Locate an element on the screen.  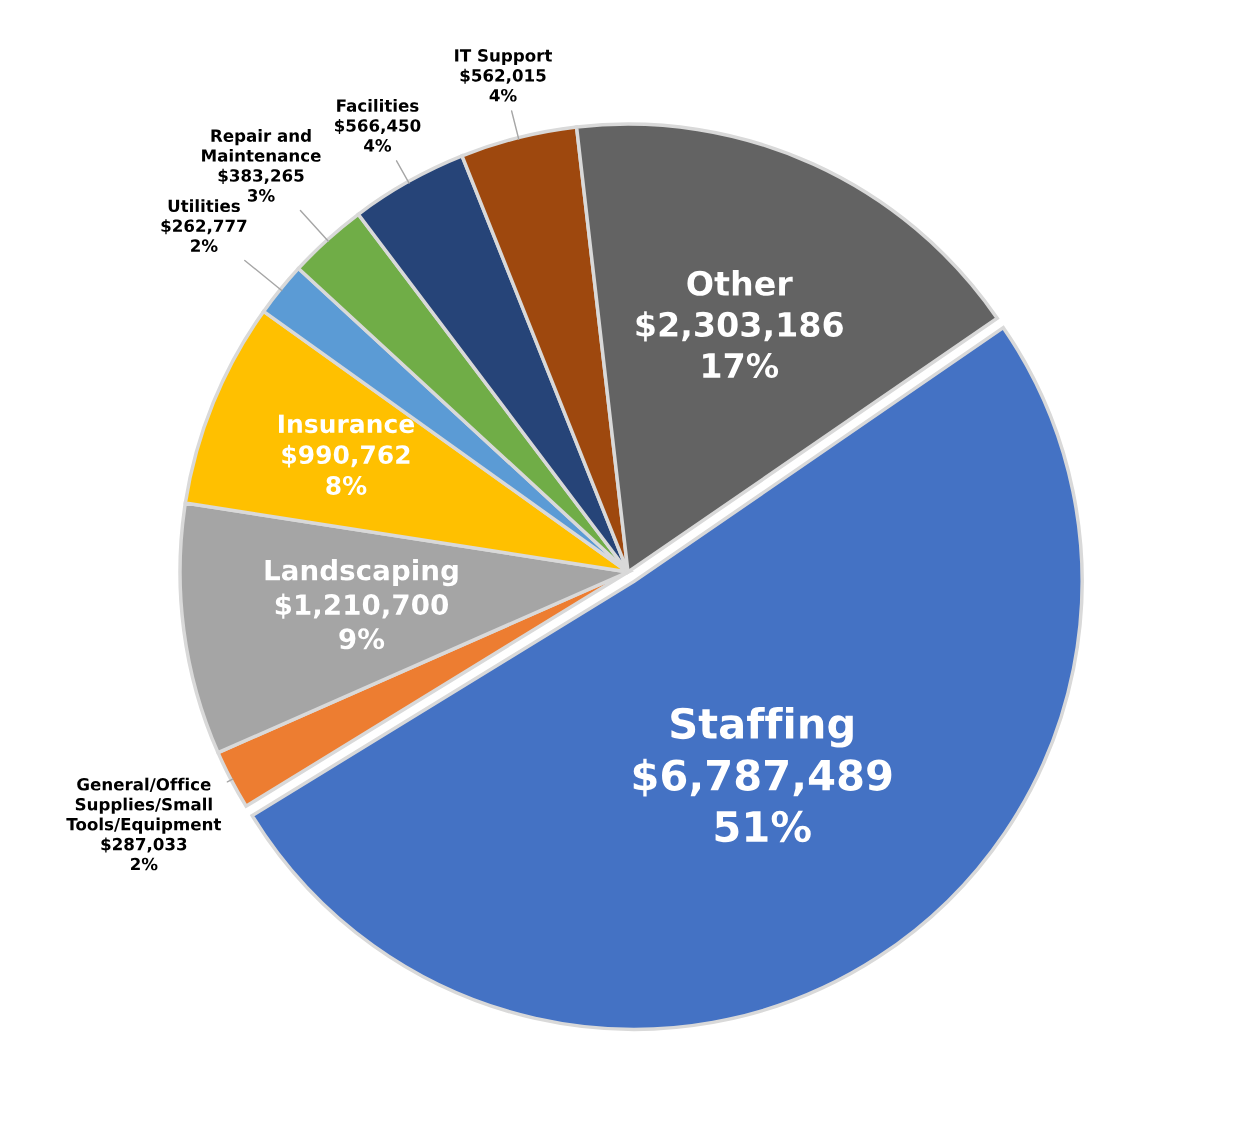
slice-label: Repair and Maintenance is located at coordinates (261, 145).